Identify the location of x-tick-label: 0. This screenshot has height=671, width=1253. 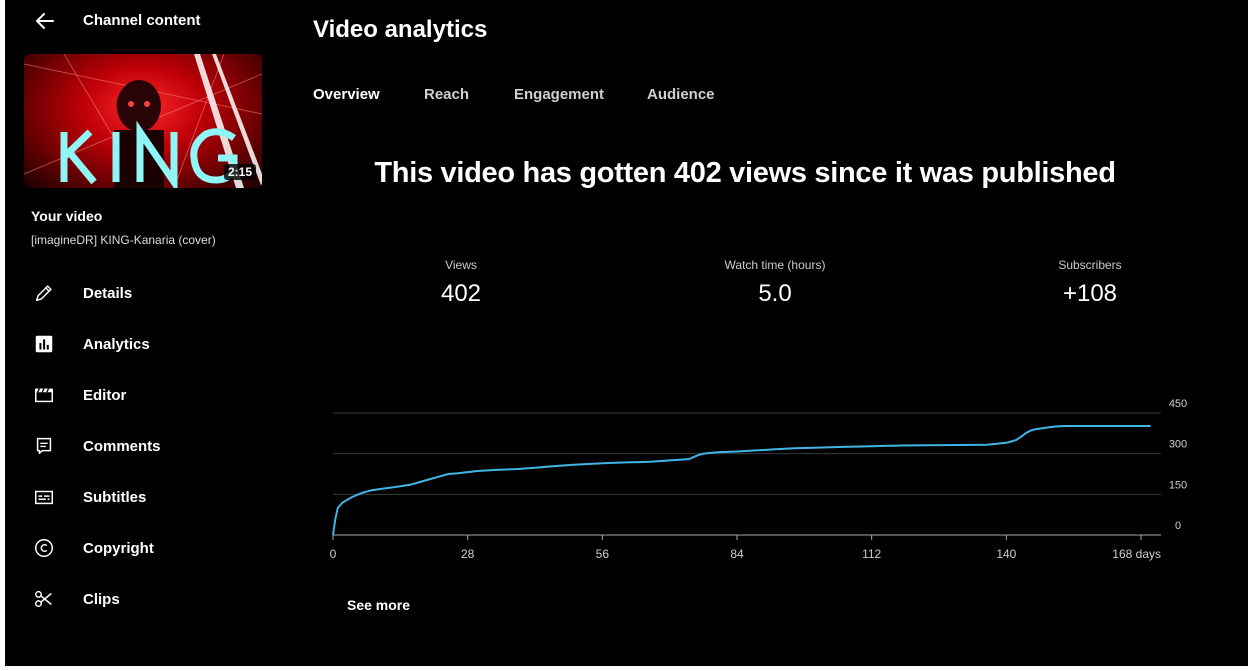
(333, 554).